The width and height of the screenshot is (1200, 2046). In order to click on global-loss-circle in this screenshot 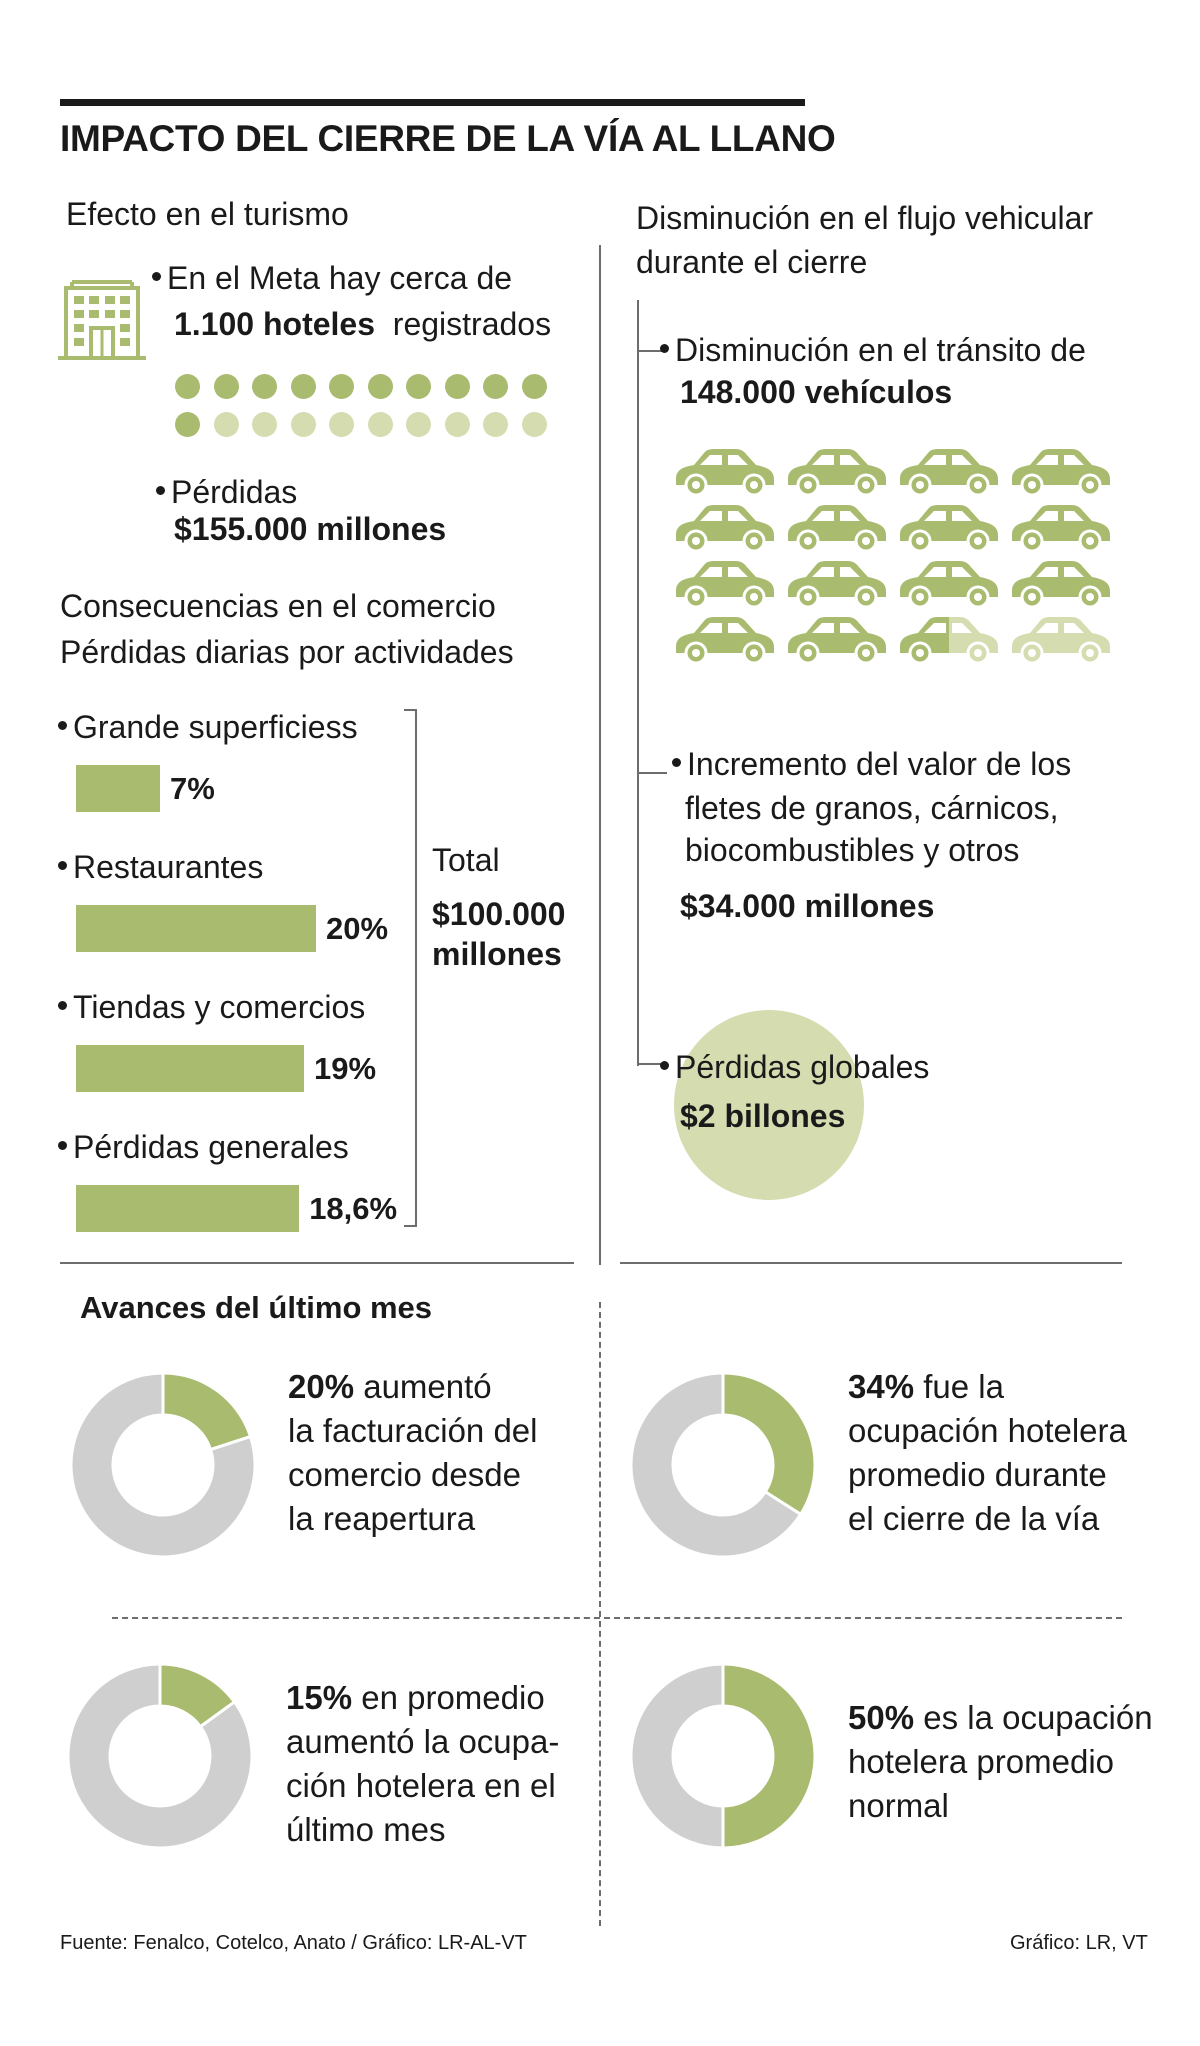, I will do `click(769, 1105)`.